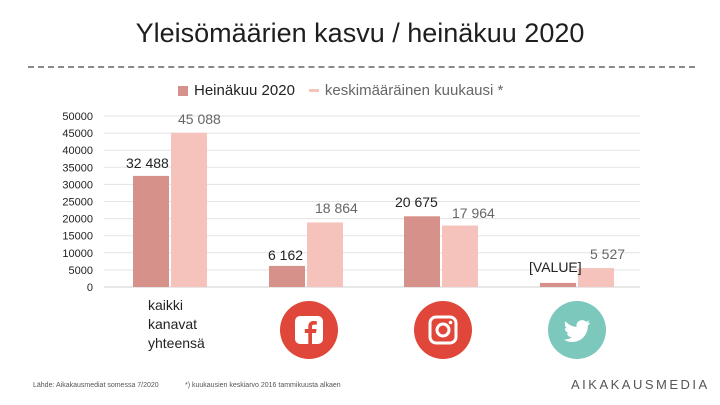 The width and height of the screenshot is (720, 405). I want to click on y-tick-label: 40000, so click(77, 151).